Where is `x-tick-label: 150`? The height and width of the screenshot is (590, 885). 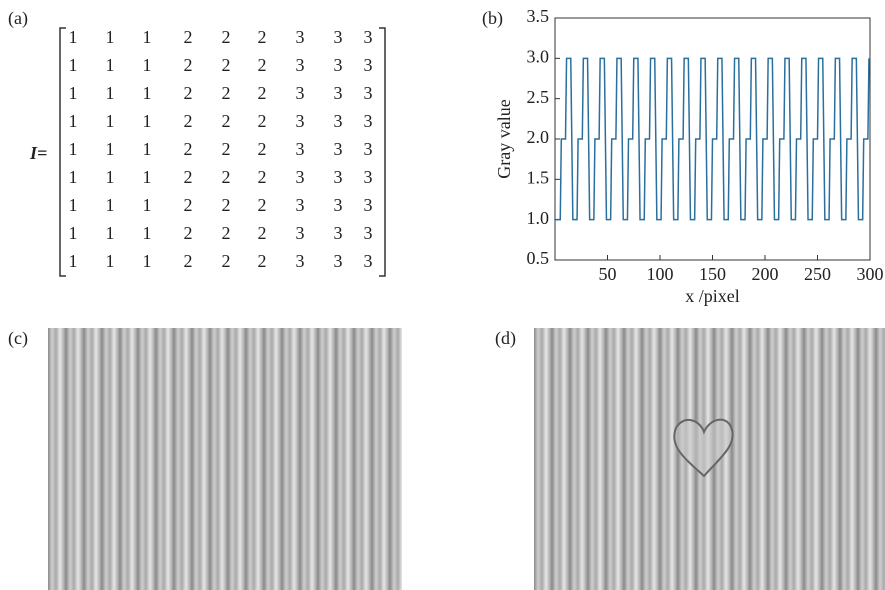 x-tick-label: 150 is located at coordinates (712, 274).